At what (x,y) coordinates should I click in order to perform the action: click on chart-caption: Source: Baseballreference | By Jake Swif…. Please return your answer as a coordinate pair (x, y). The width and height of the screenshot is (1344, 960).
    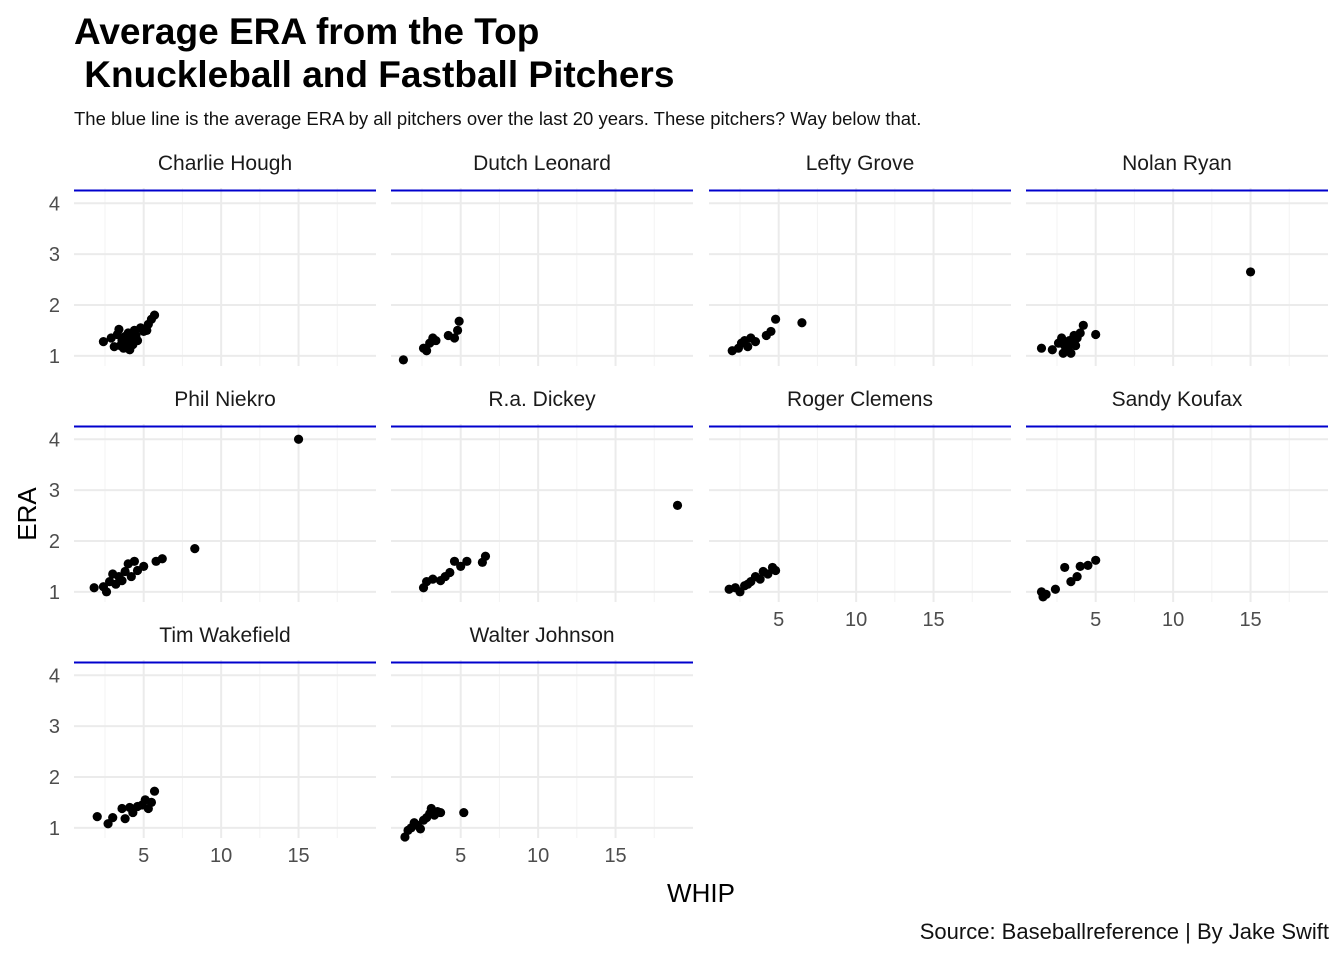
    Looking at the image, I should click on (1124, 931).